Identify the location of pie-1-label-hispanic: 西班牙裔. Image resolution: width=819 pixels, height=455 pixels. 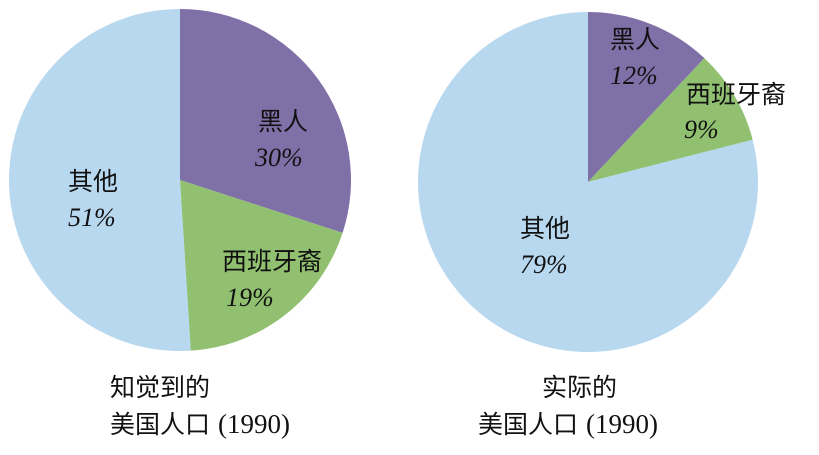
(736, 94).